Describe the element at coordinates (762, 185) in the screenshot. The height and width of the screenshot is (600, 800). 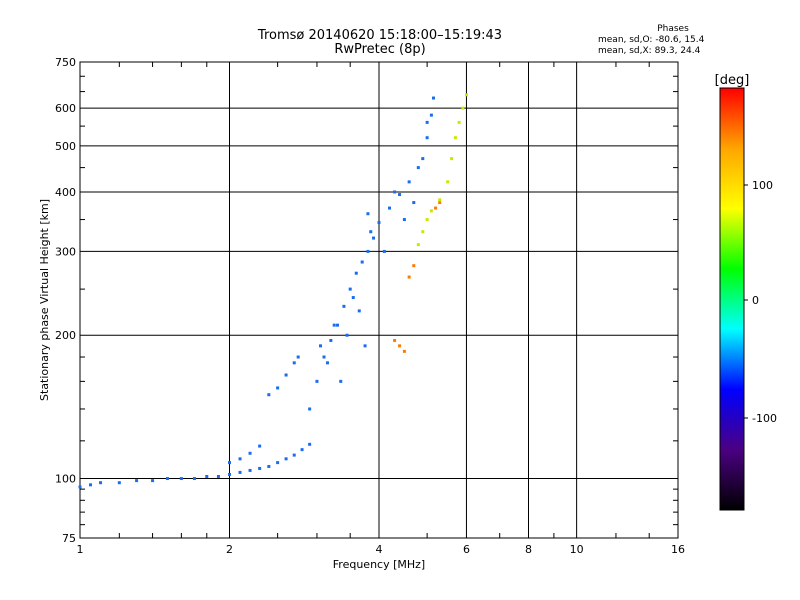
I see `colorbar-tick-label: 100` at that location.